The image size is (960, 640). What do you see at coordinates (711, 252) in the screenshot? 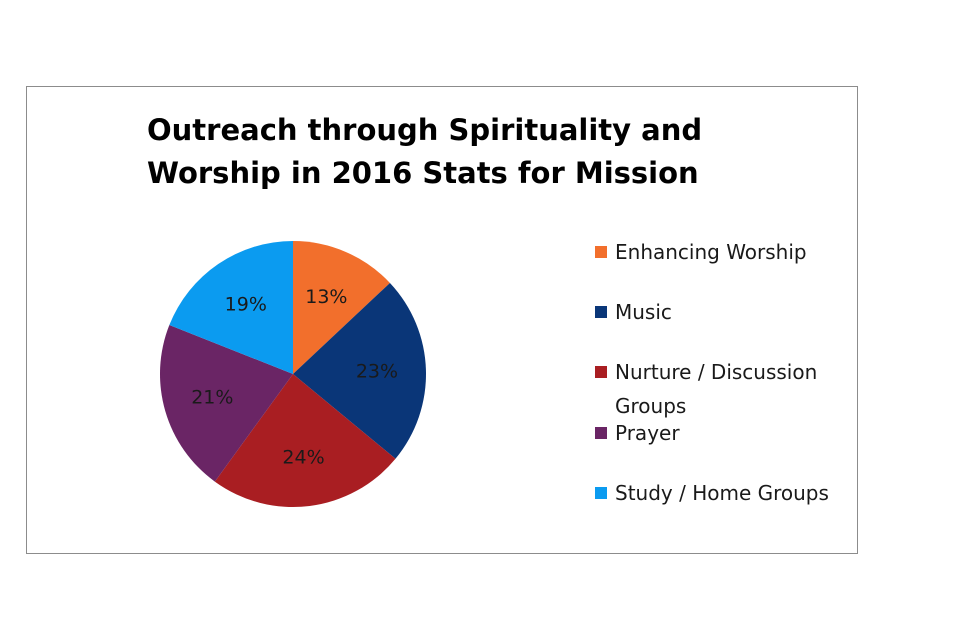
I see `legend-label-enhancing-worship: Enhancing Worship` at bounding box center [711, 252].